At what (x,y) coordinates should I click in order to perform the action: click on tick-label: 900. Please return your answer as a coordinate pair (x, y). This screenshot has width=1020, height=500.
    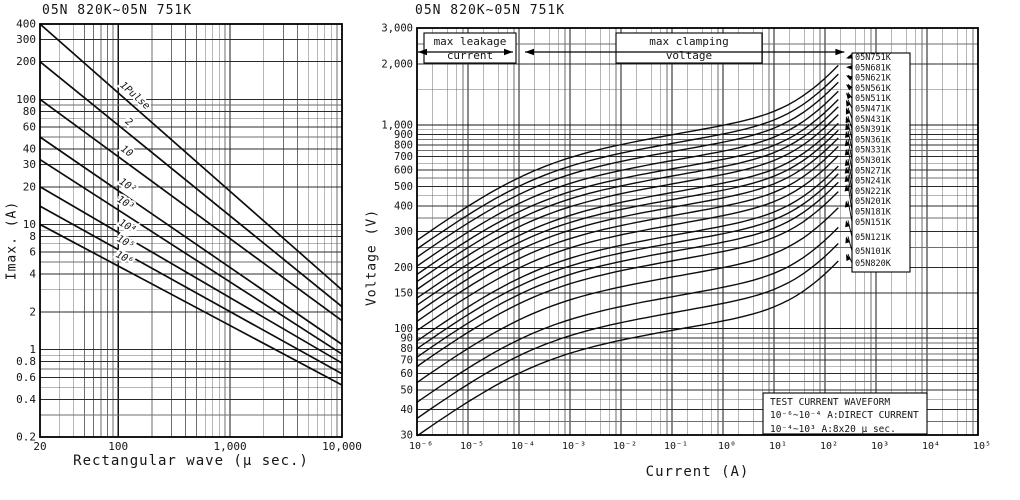
    Looking at the image, I should click on (403, 135).